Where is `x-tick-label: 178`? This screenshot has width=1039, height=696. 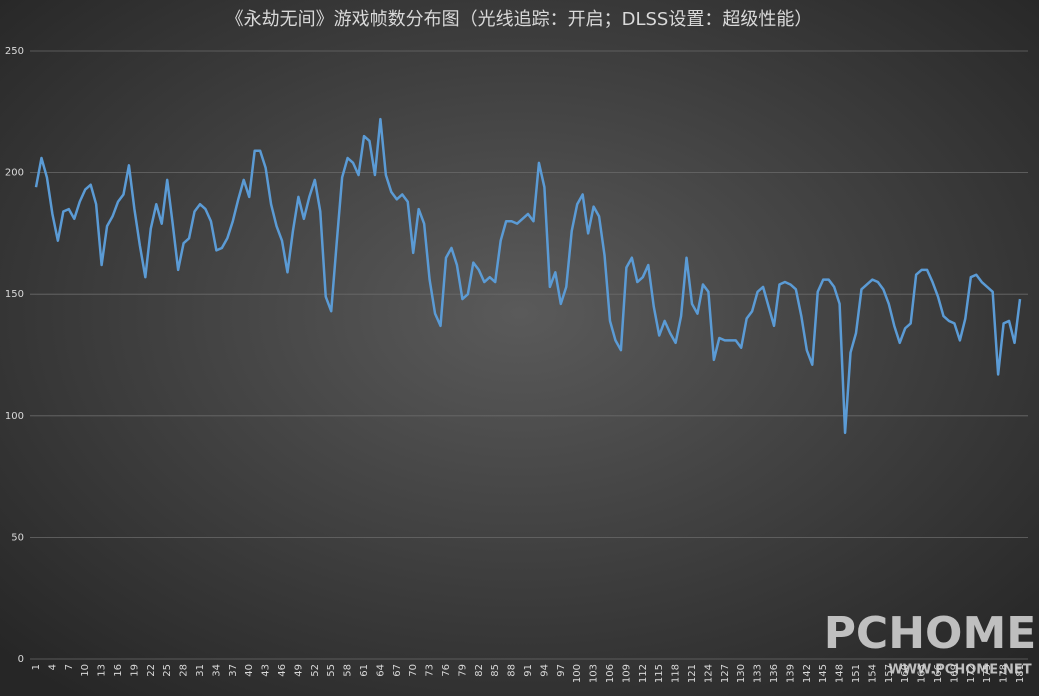
x-tick-label: 178 is located at coordinates (1004, 673).